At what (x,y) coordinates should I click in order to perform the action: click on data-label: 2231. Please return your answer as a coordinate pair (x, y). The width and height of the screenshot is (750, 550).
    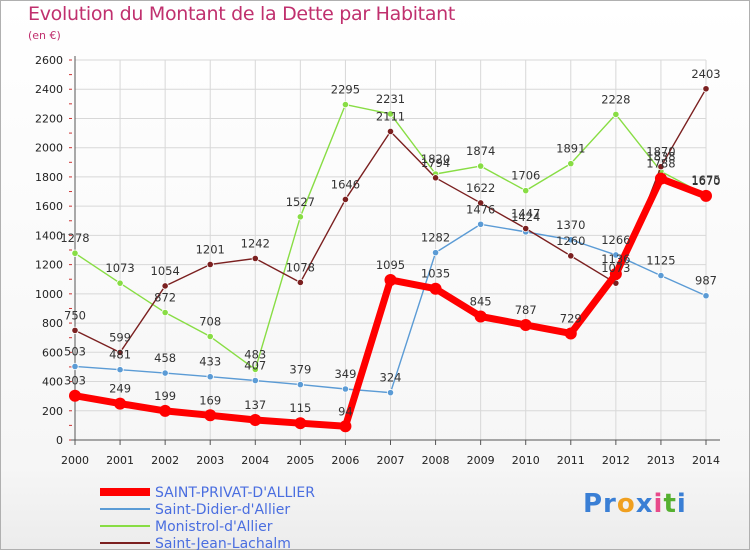
    Looking at the image, I should click on (390, 99).